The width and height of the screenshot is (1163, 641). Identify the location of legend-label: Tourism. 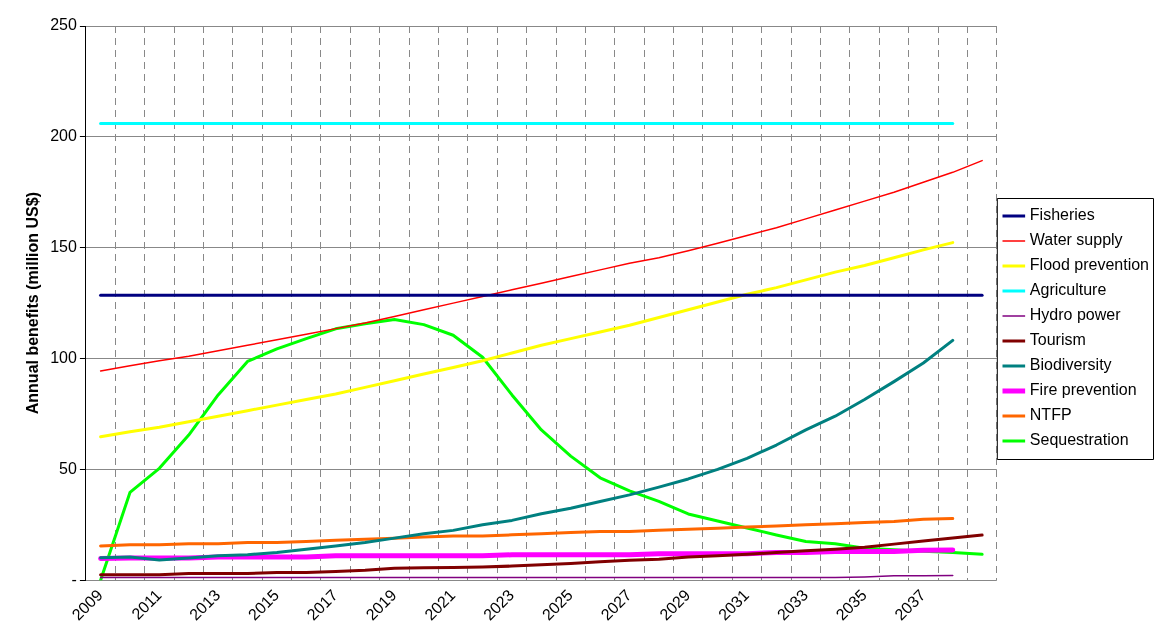
(1057, 340).